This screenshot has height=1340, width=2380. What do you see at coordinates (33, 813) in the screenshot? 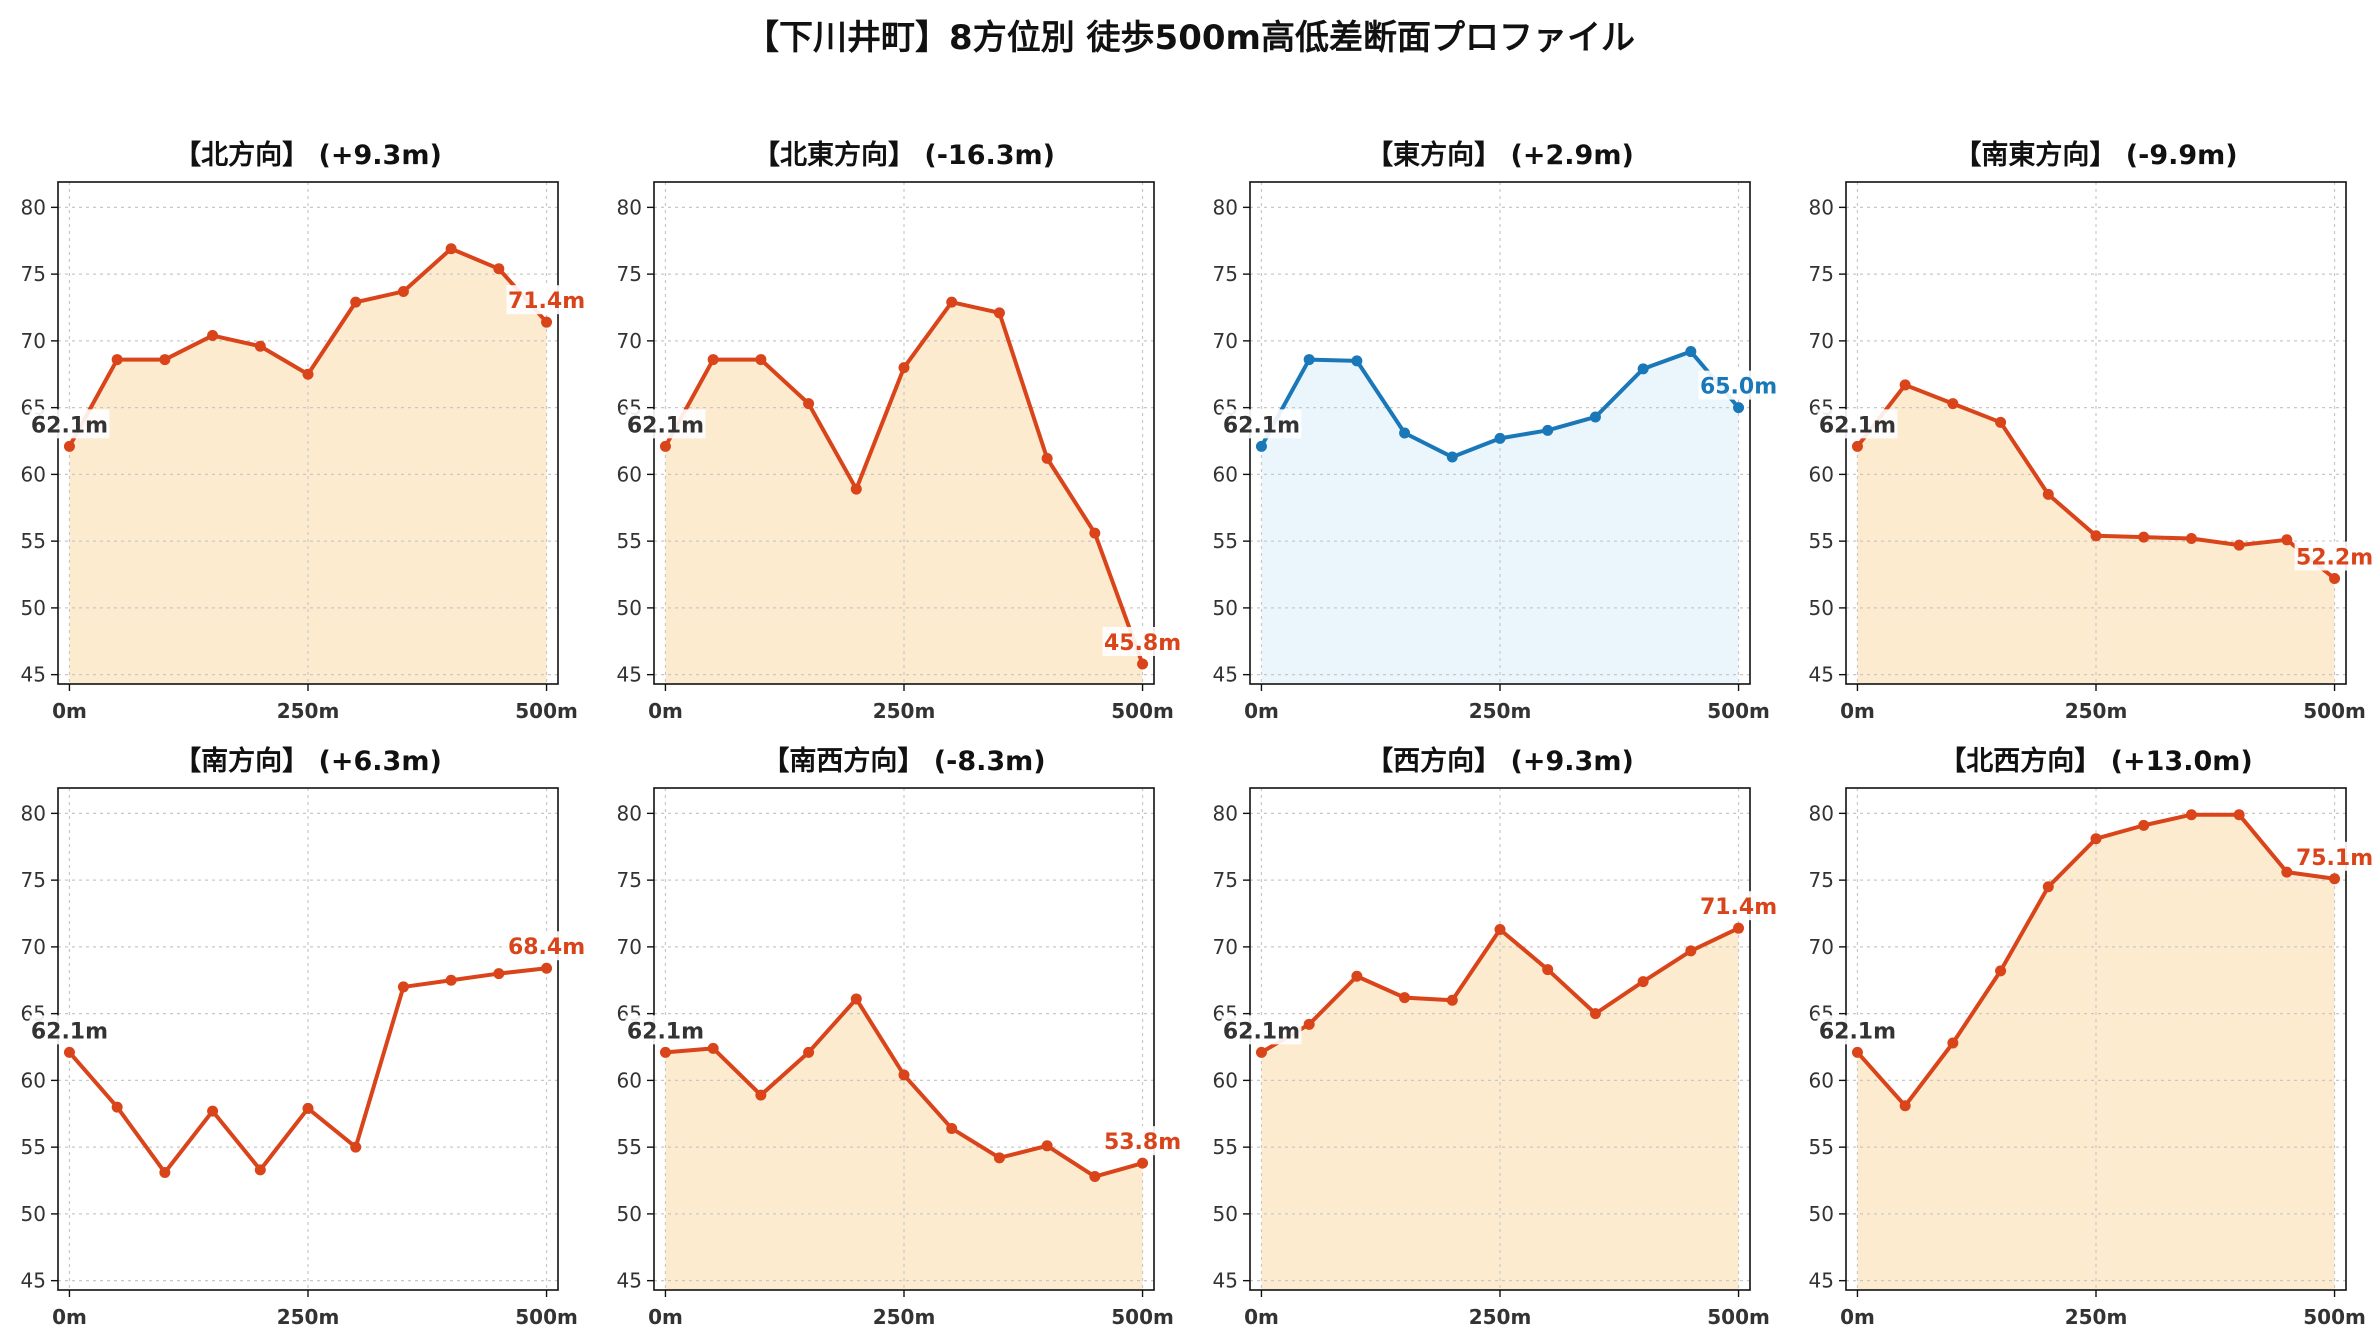
I see `y-tick-label: 80` at bounding box center [33, 813].